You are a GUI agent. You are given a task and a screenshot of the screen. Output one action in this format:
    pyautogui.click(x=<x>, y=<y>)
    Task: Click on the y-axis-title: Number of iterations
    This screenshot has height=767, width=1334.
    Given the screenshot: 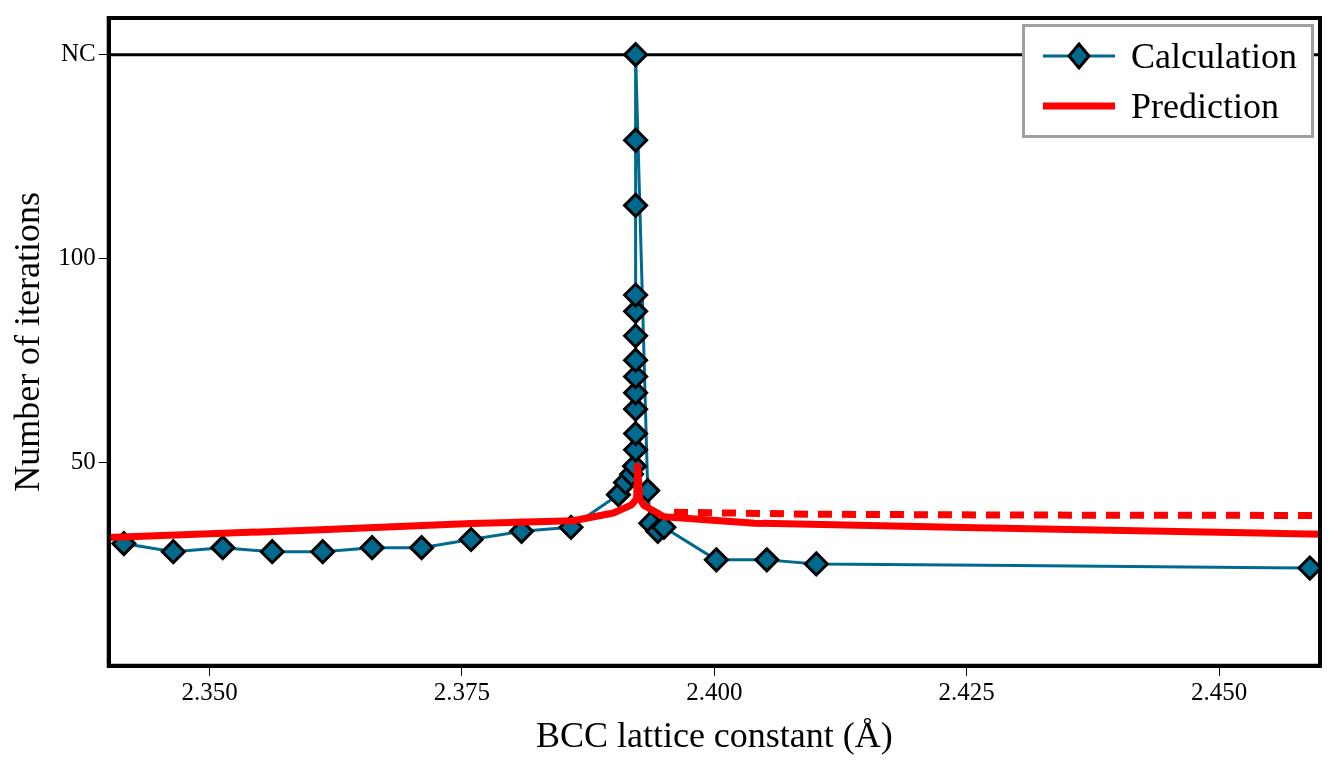 What is the action you would take?
    pyautogui.click(x=27, y=341)
    